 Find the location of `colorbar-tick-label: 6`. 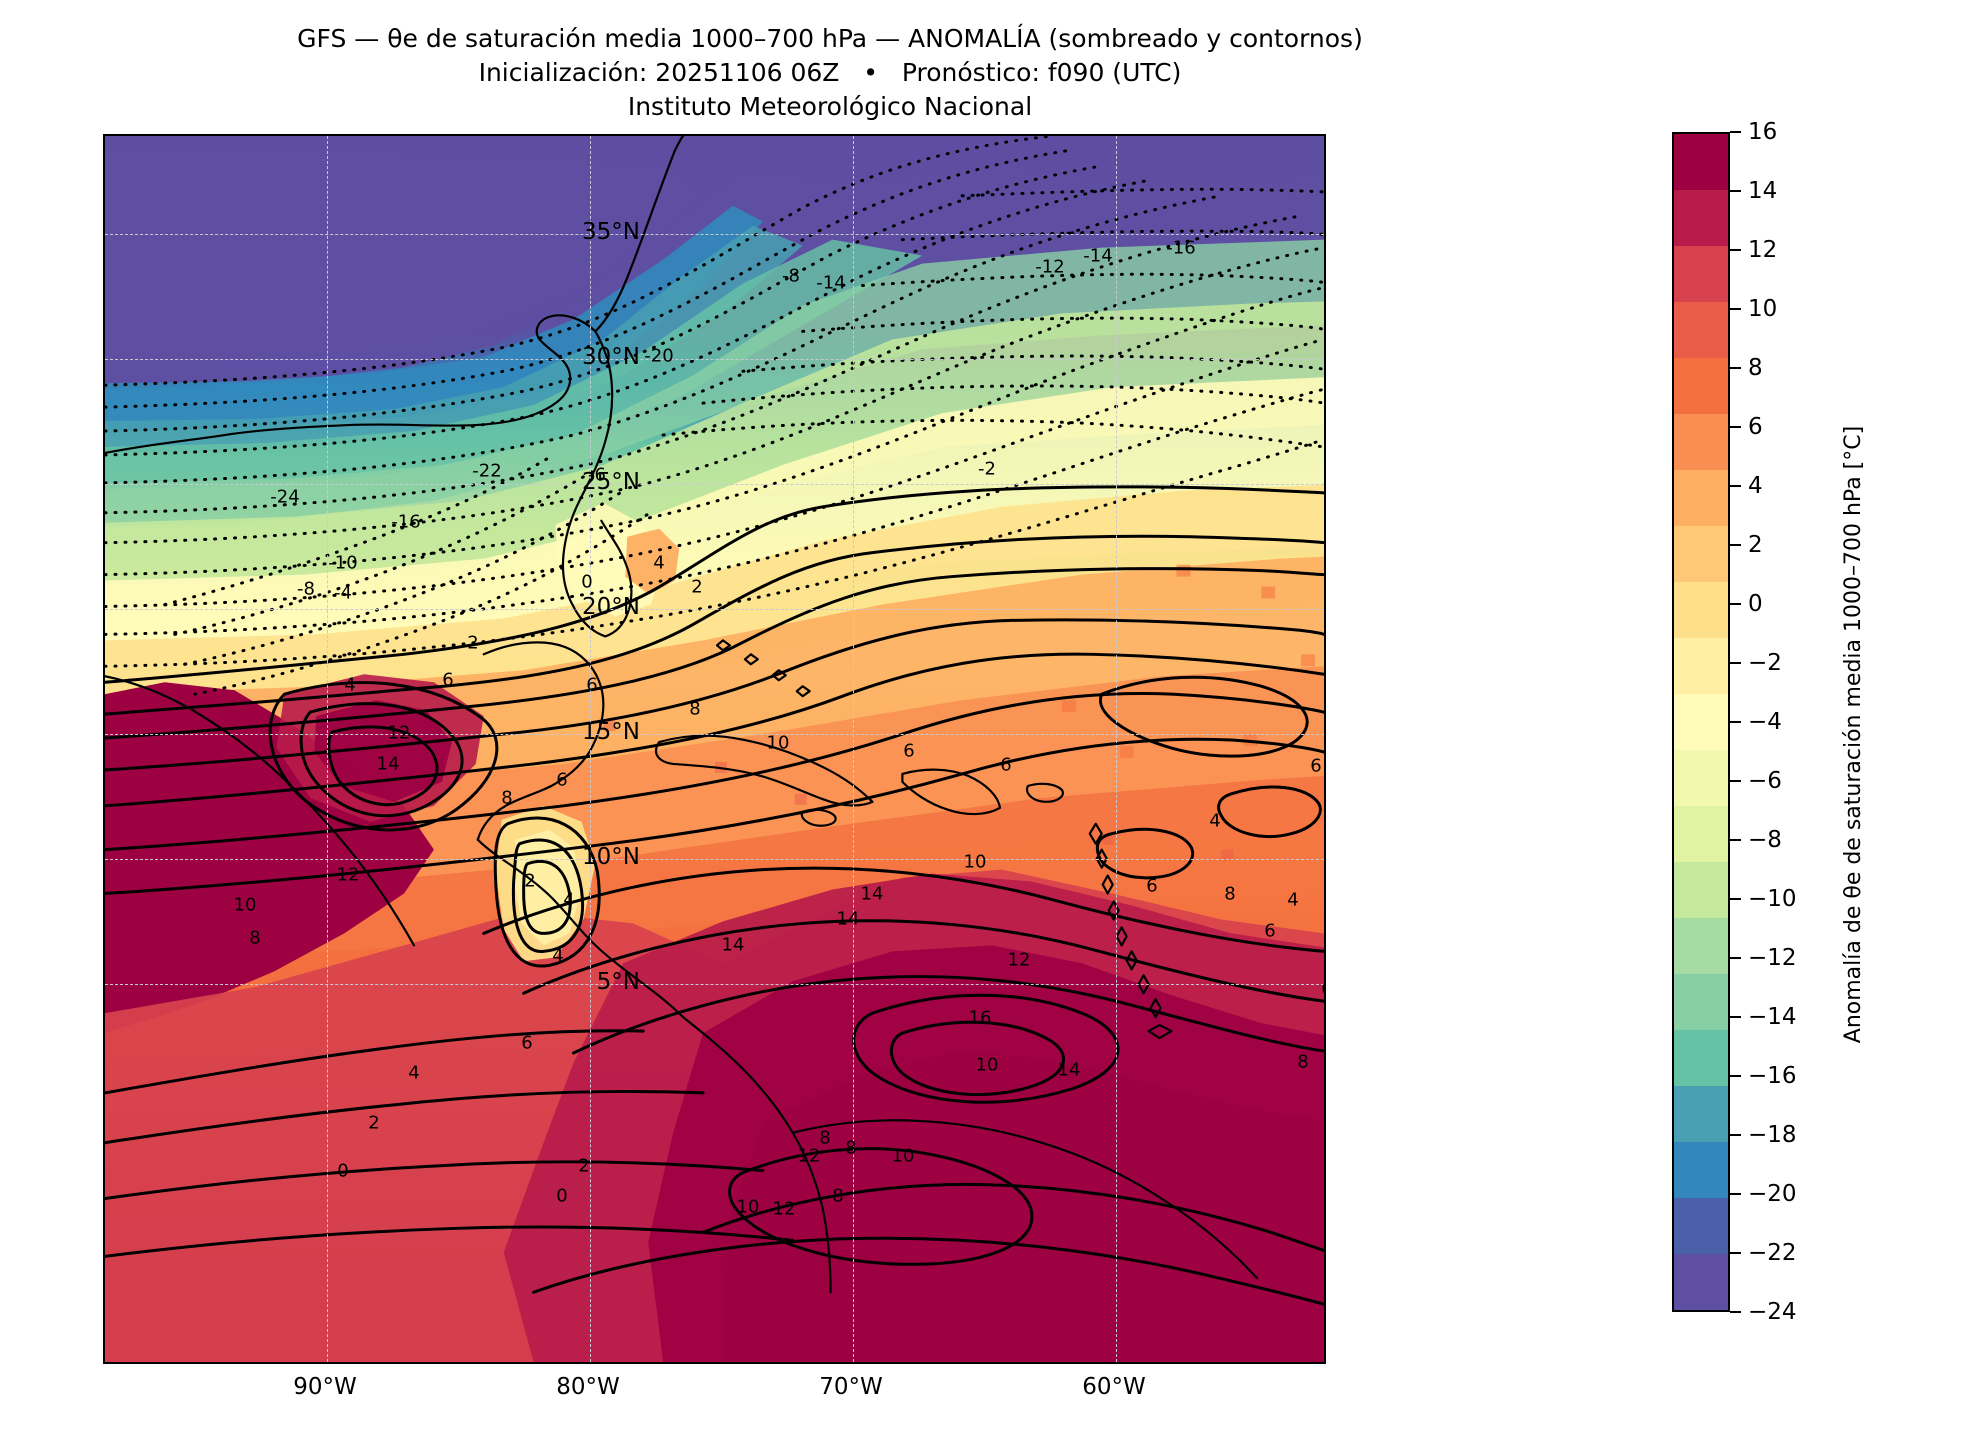

colorbar-tick-label: 6 is located at coordinates (1755, 427).